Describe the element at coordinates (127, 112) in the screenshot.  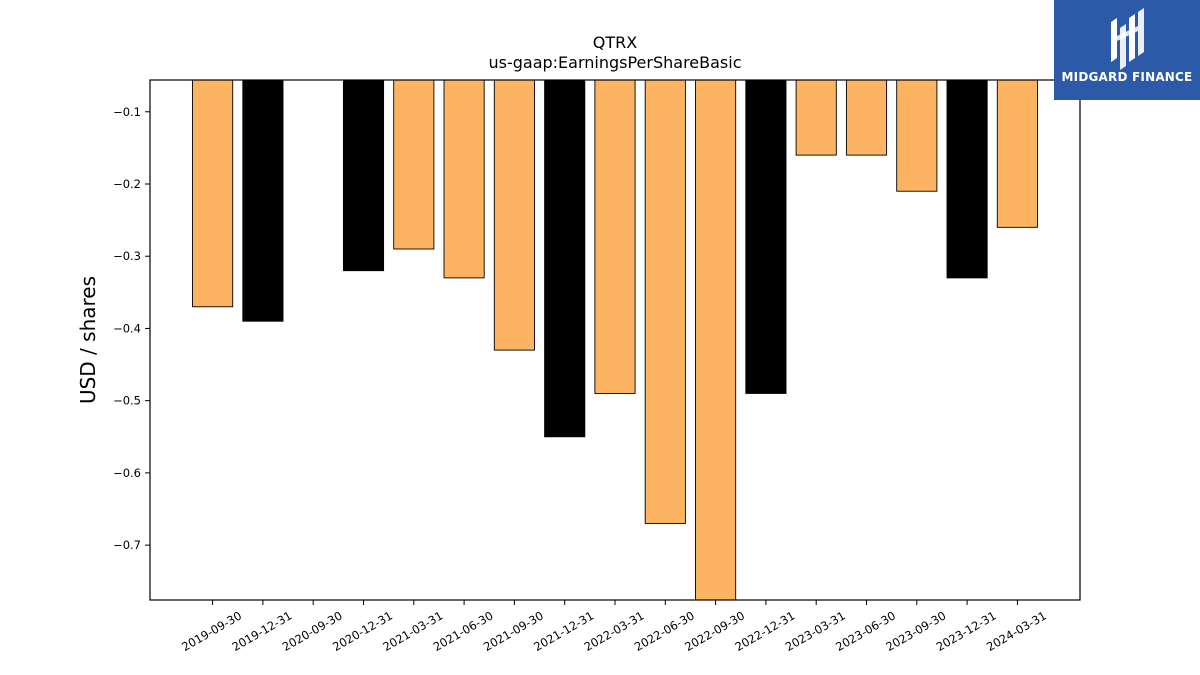
I see `y-tick-label: −0.1` at that location.